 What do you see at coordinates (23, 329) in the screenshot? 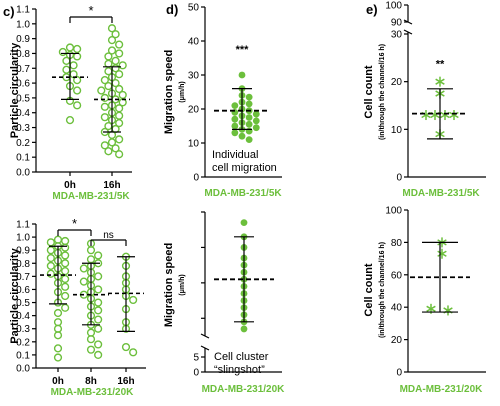
I see `y-tick-label: 0.3` at bounding box center [23, 329].